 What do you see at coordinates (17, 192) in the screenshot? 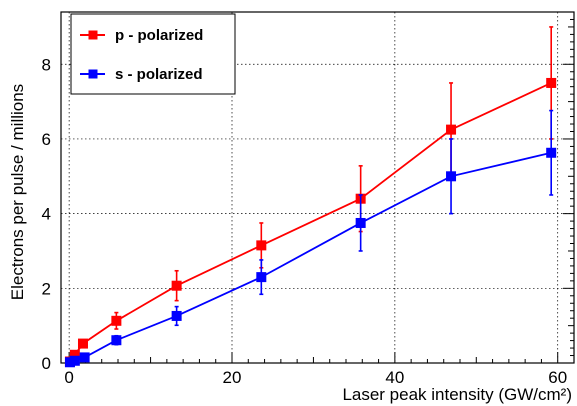
I see `y-axis-title: Electrons per pulse / millions` at bounding box center [17, 192].